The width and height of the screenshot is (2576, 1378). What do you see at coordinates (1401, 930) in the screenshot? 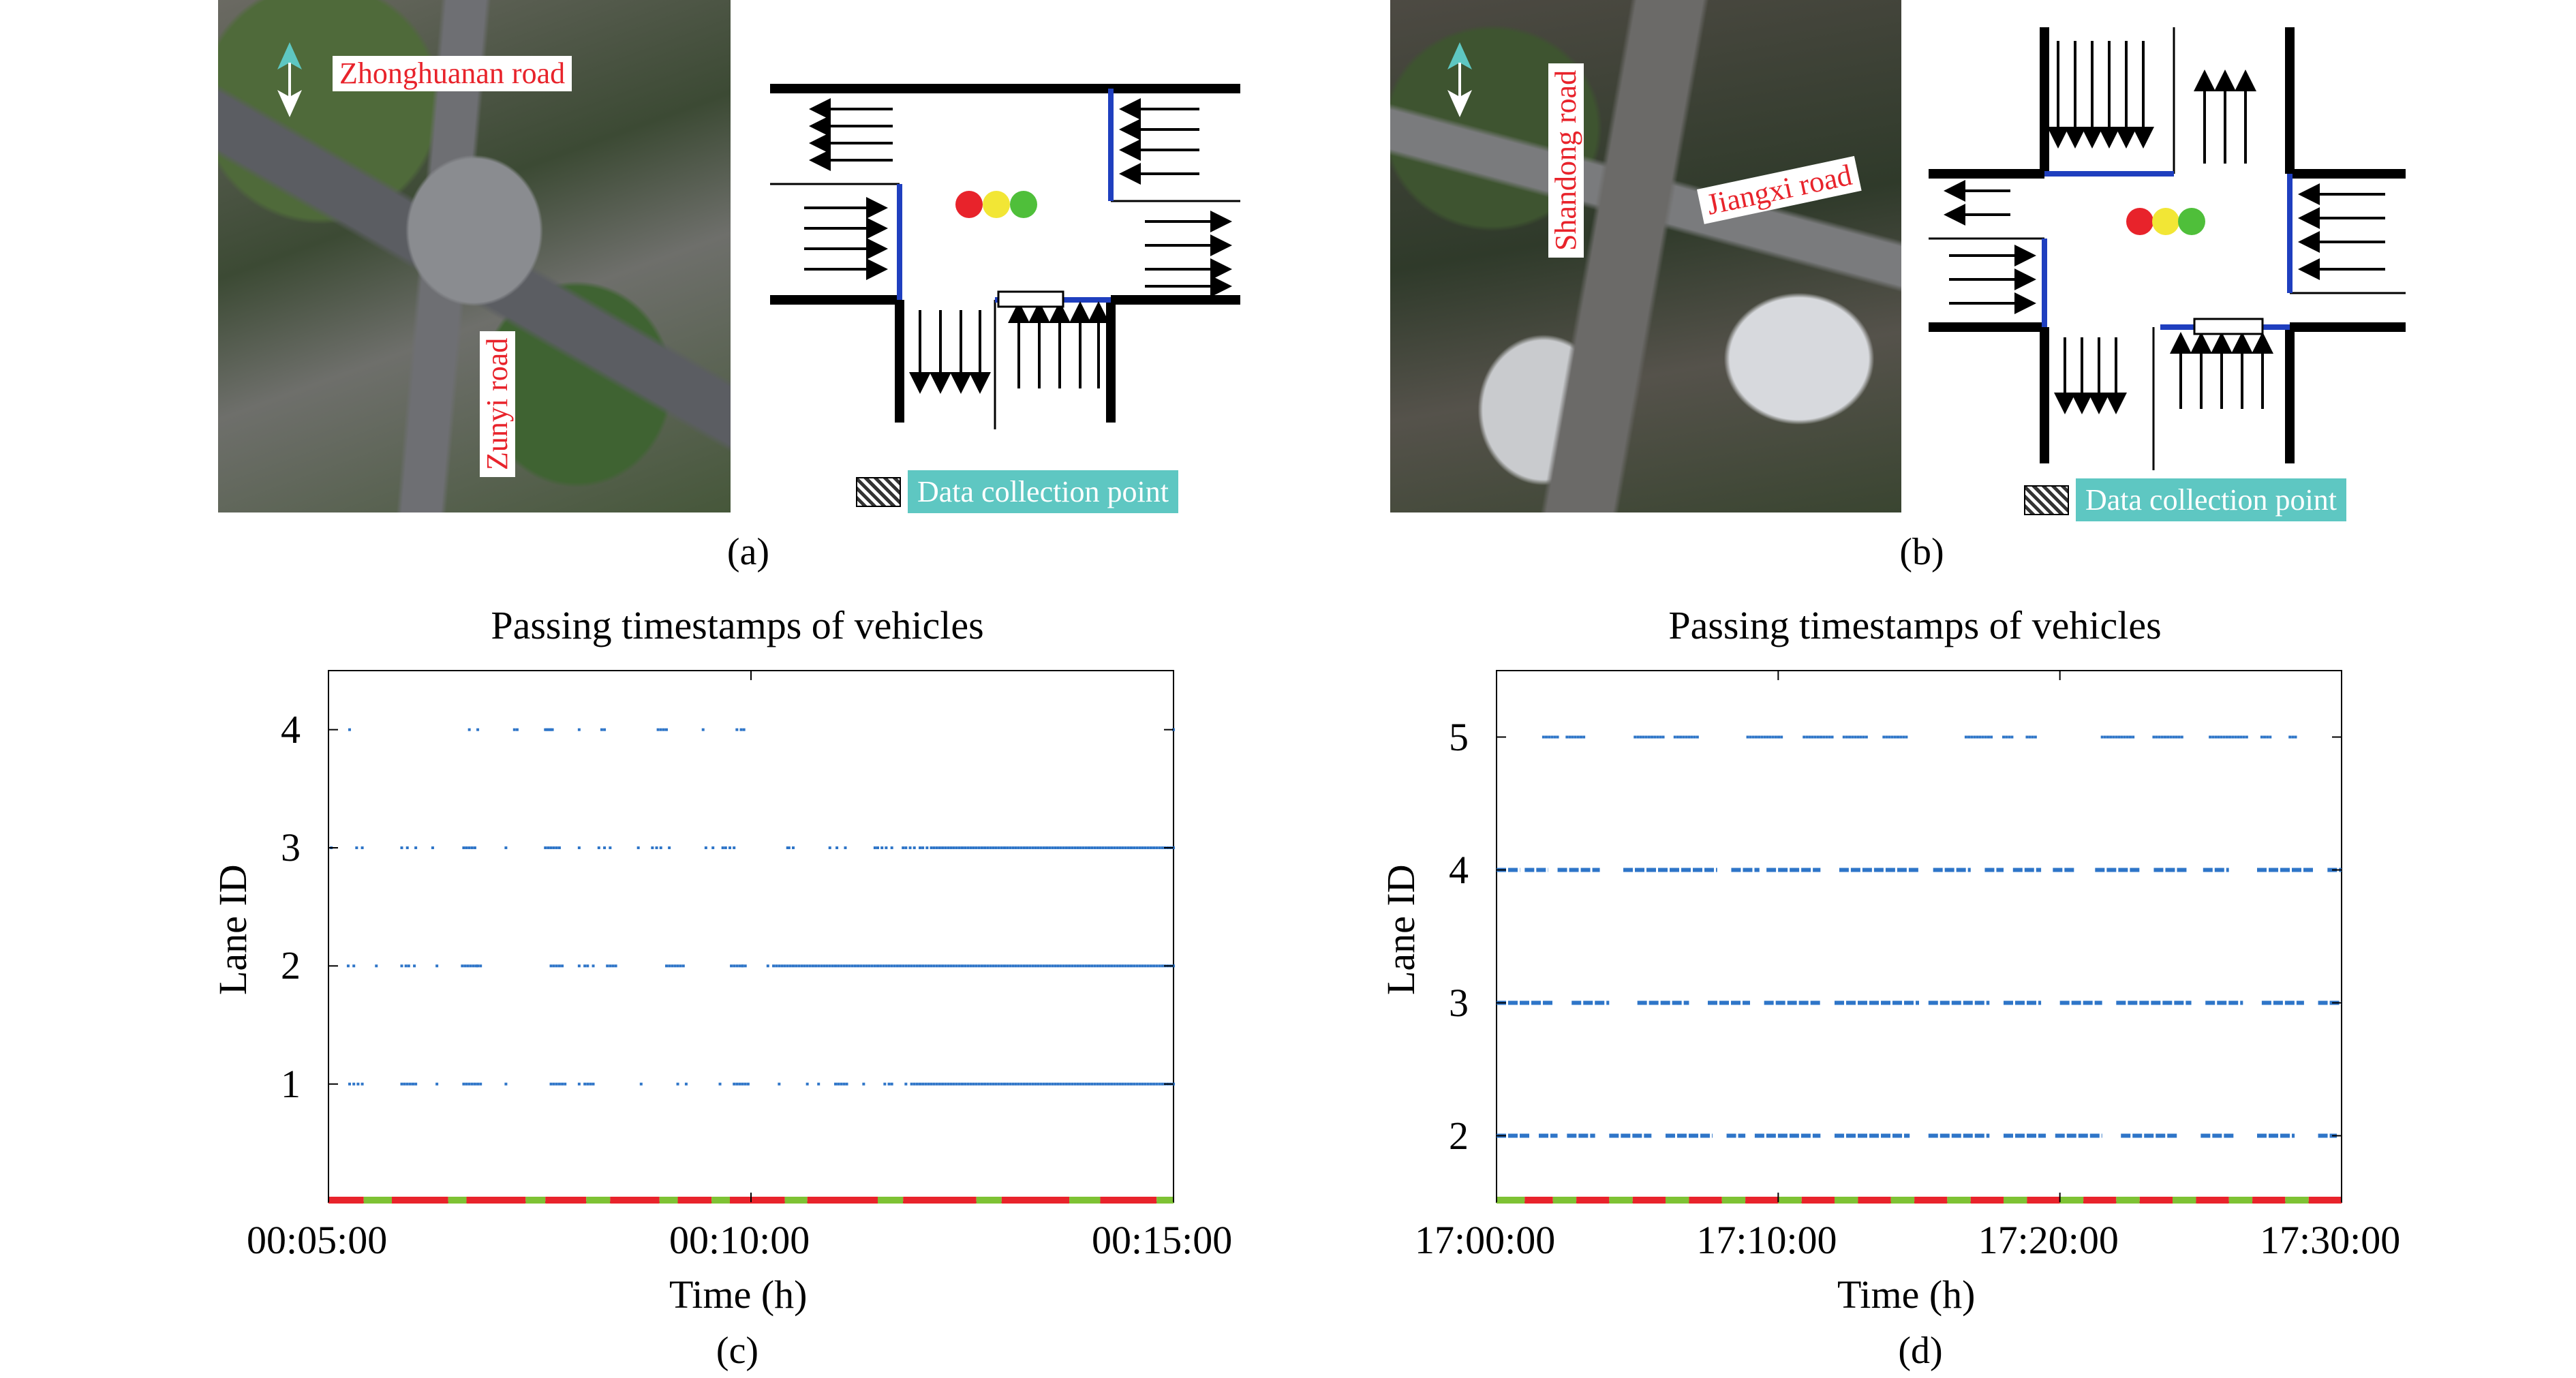
I see `y-axis-label-d: Lane ID` at bounding box center [1401, 930].